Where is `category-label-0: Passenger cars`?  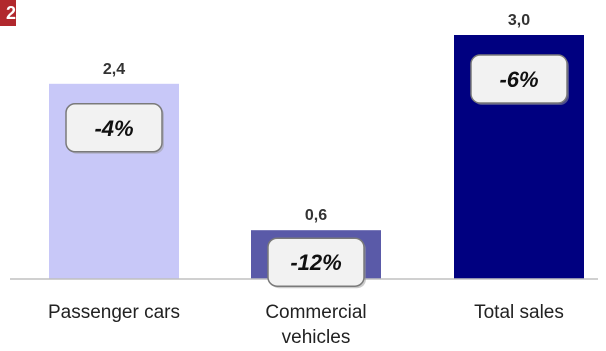
category-label-0: Passenger cars is located at coordinates (114, 312).